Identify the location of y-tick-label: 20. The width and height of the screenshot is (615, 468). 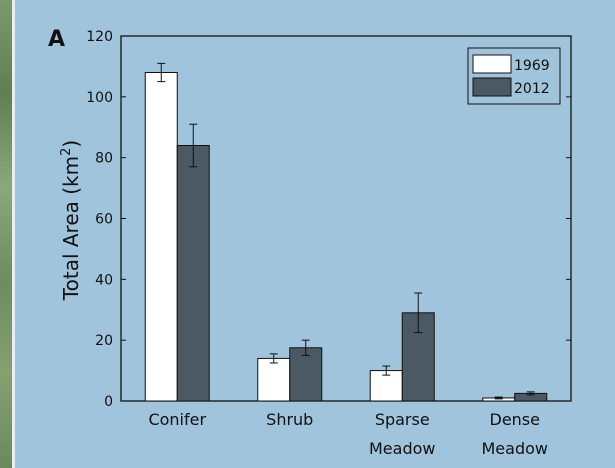
(104, 341).